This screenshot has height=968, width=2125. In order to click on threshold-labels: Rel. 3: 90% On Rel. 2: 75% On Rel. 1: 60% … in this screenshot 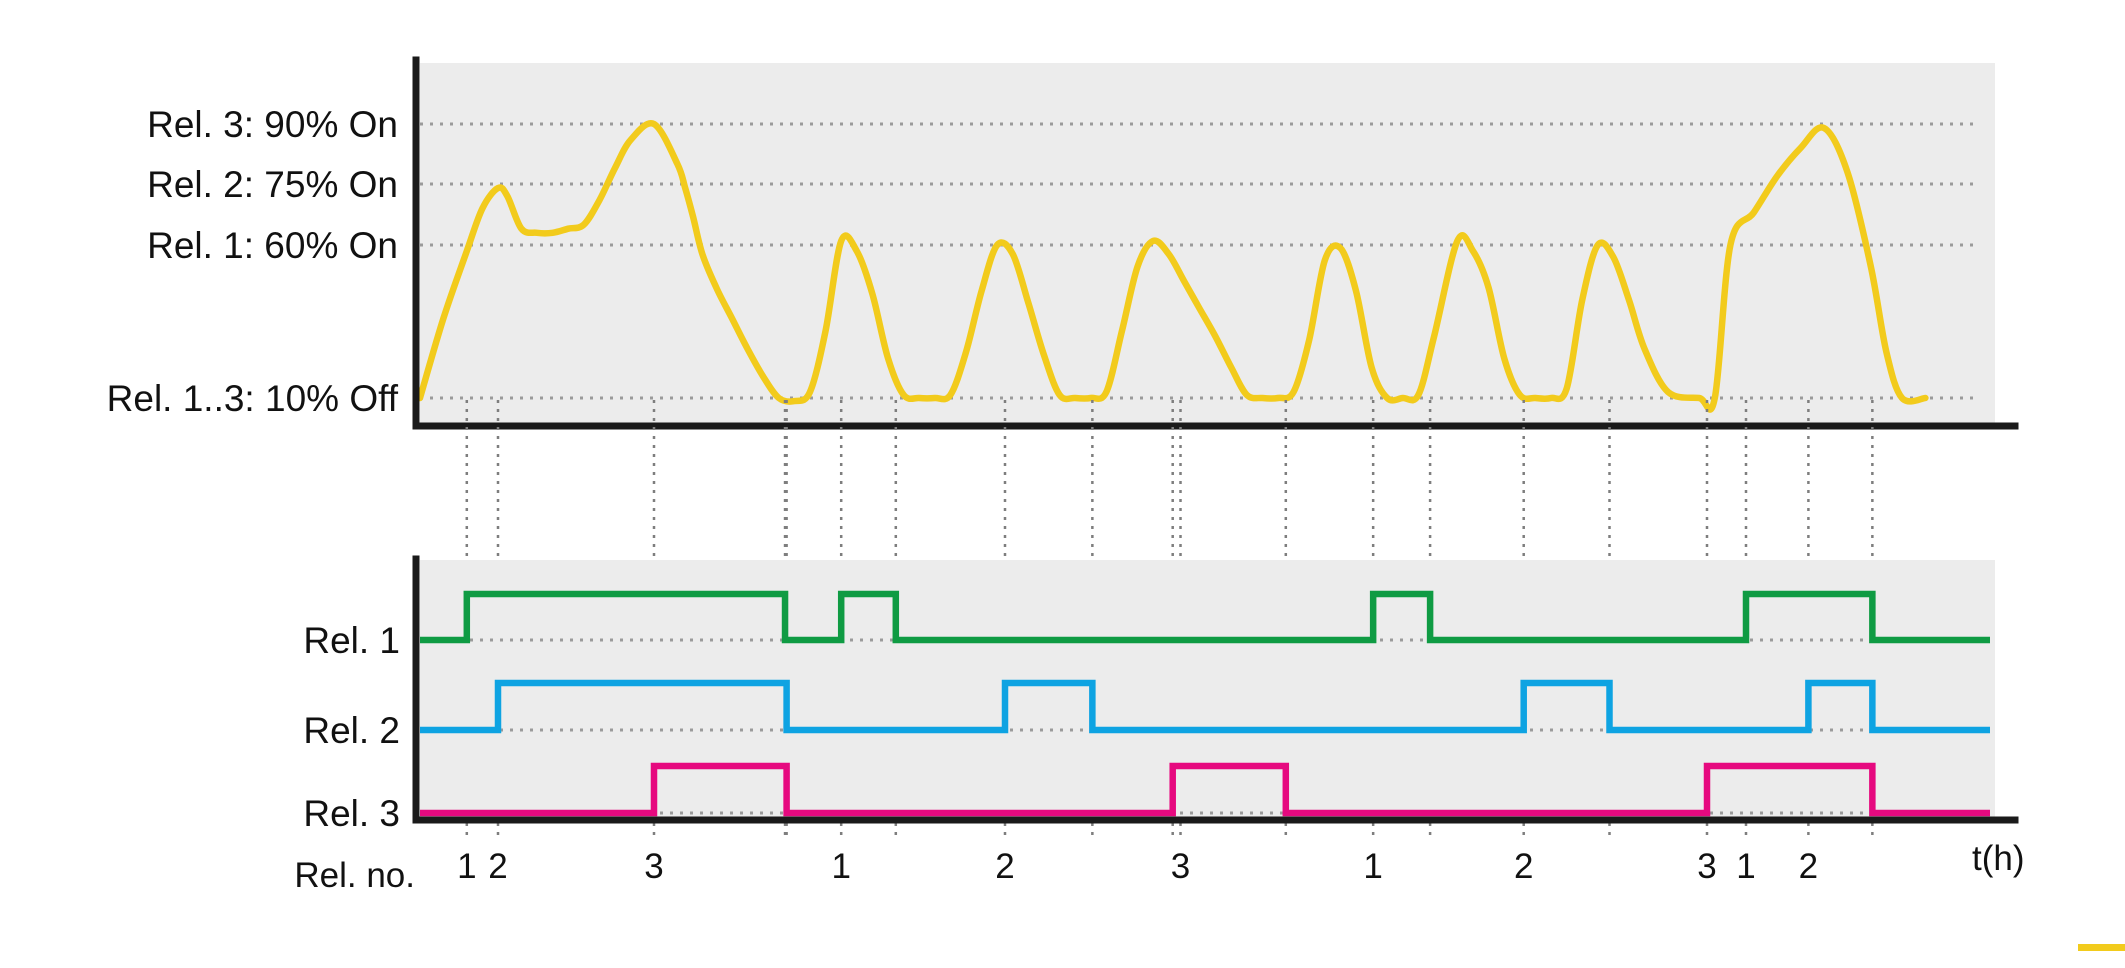, I will do `click(253, 261)`.